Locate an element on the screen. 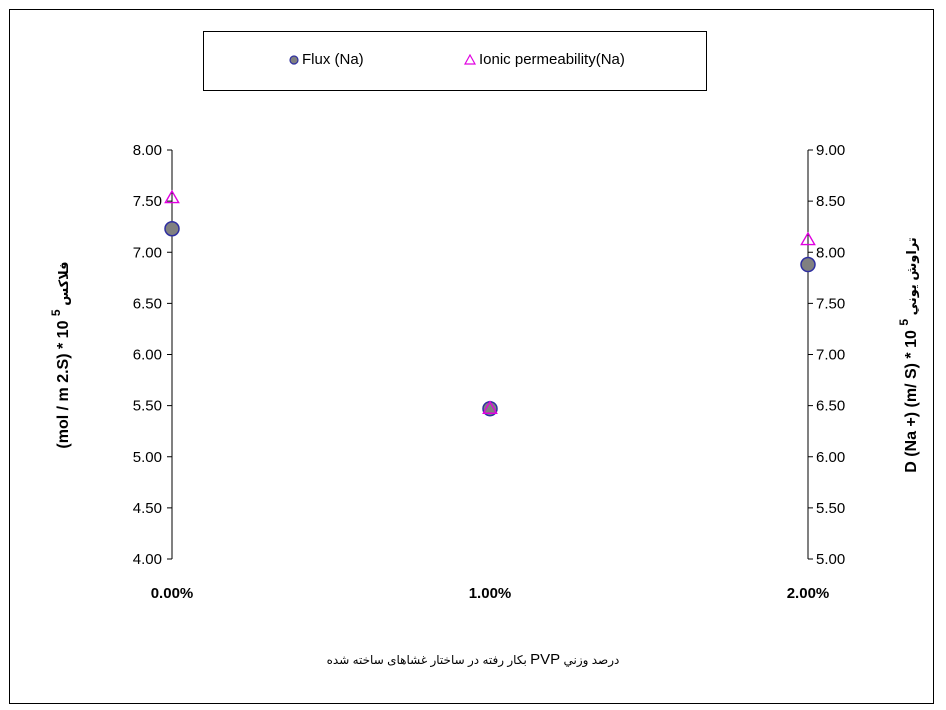 The width and height of the screenshot is (946, 710). left-y-tick-label: 5.00 is located at coordinates (147, 457).